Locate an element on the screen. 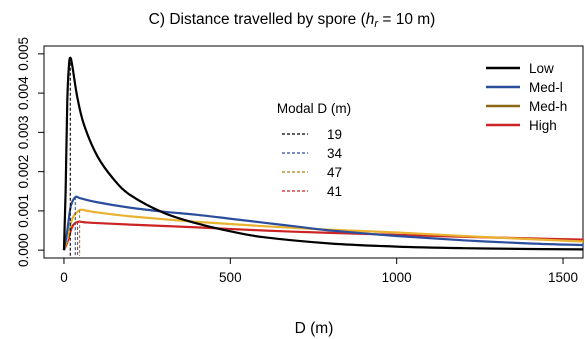  modal-lines is located at coordinates (75, 156).